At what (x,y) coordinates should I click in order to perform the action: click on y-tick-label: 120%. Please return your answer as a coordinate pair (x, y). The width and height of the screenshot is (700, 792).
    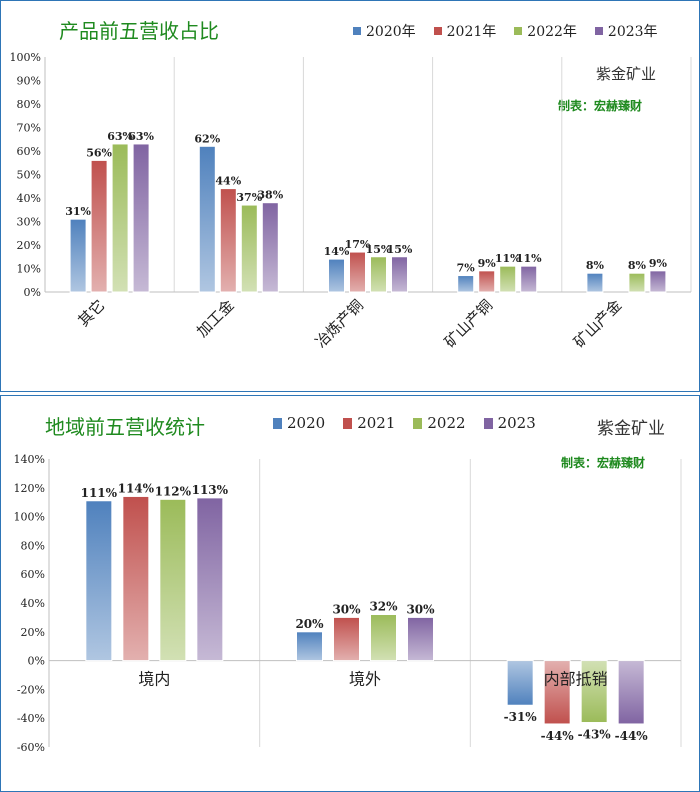
    Looking at the image, I should click on (29, 488).